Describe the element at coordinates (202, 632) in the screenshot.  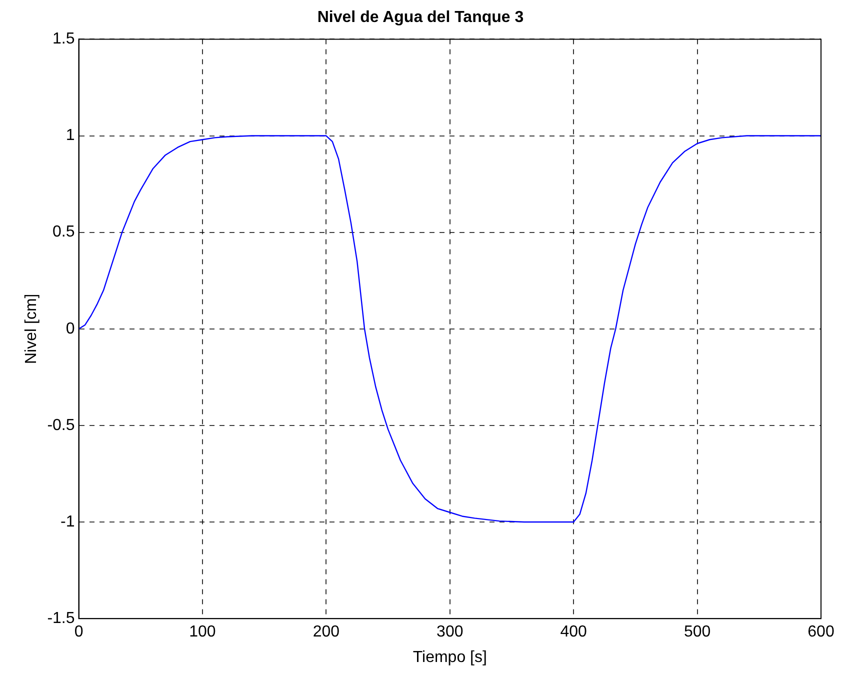
I see `x-tick-label: 100` at that location.